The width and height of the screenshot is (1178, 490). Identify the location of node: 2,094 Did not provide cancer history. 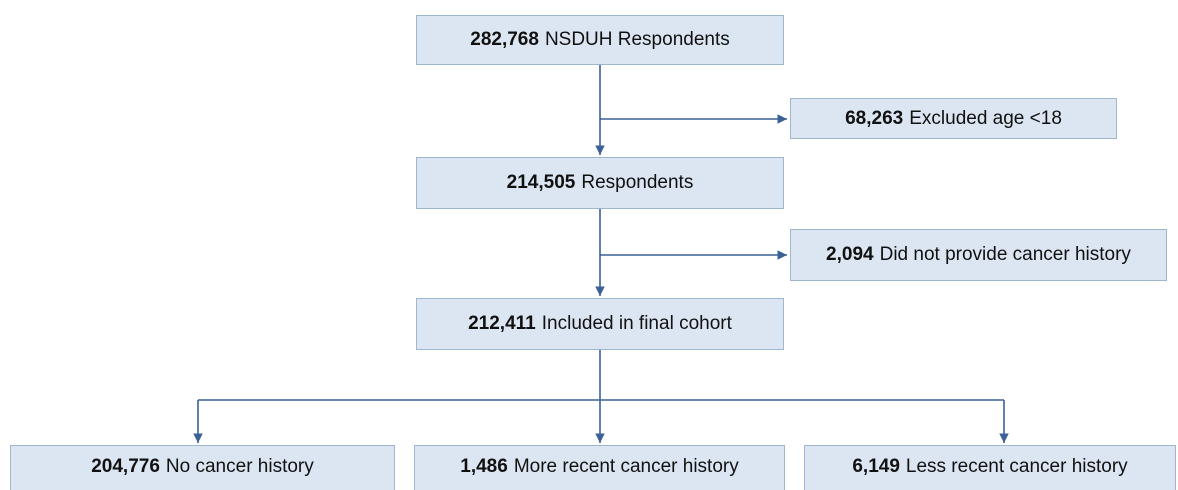
(978, 255).